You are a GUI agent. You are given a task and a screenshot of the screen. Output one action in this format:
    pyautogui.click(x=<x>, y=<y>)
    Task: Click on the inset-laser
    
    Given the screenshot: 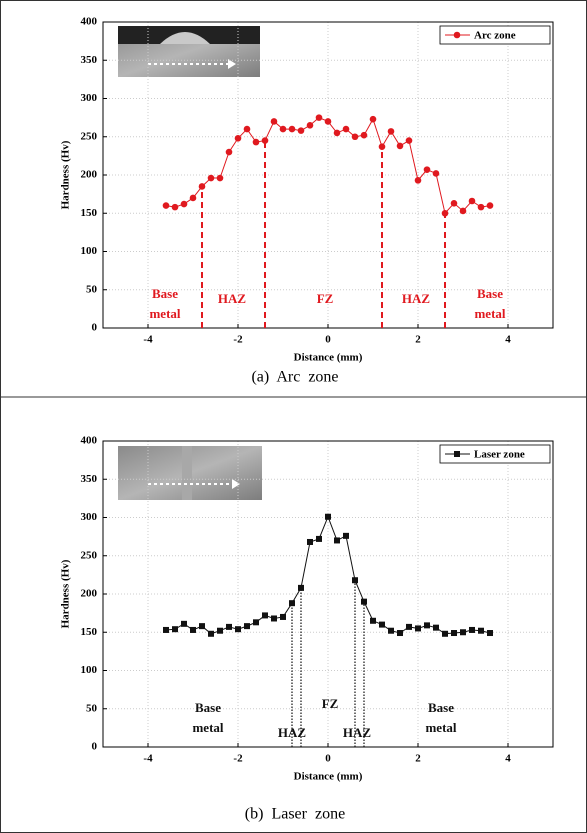 What is the action you would take?
    pyautogui.click(x=190, y=473)
    